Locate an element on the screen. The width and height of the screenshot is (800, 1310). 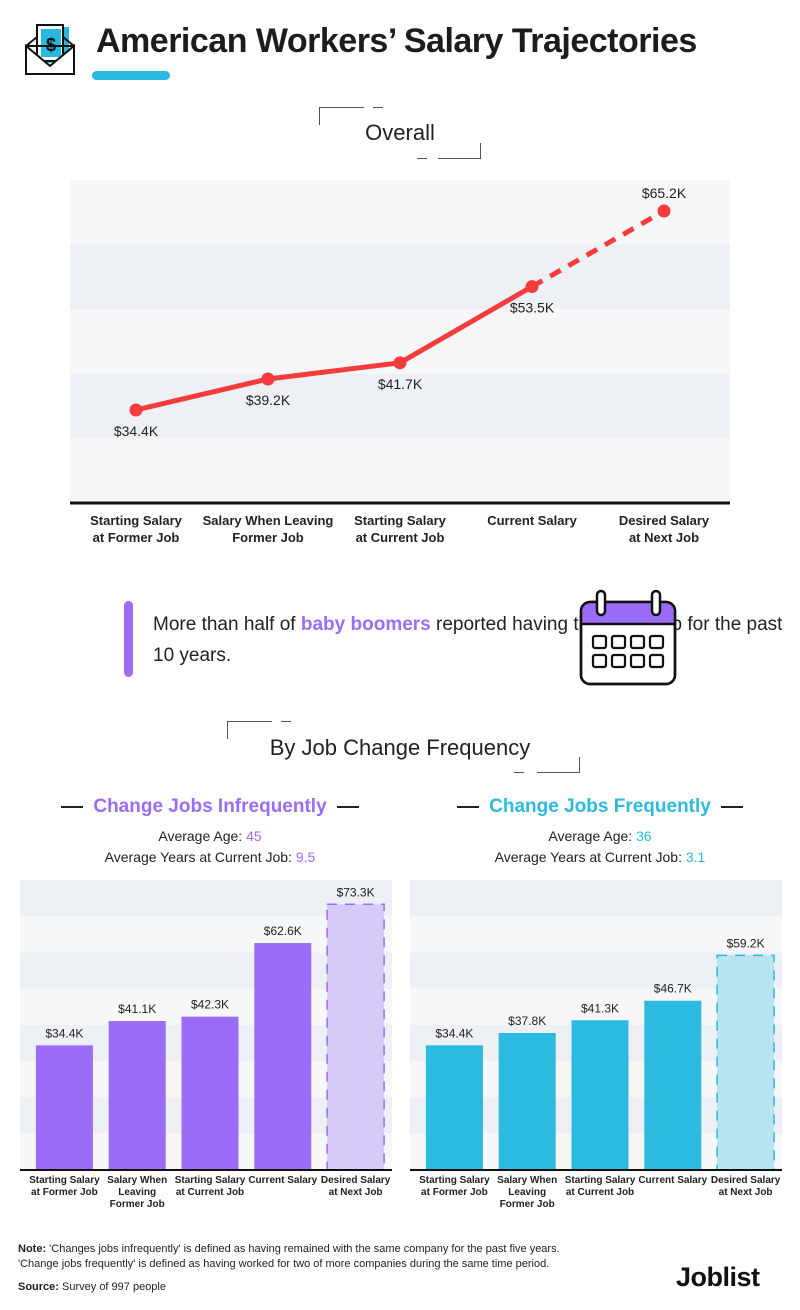
frequent-bar-chart: $34.4K $37.8K $41.3K $46.7K $59.2K is located at coordinates (596, 1025).